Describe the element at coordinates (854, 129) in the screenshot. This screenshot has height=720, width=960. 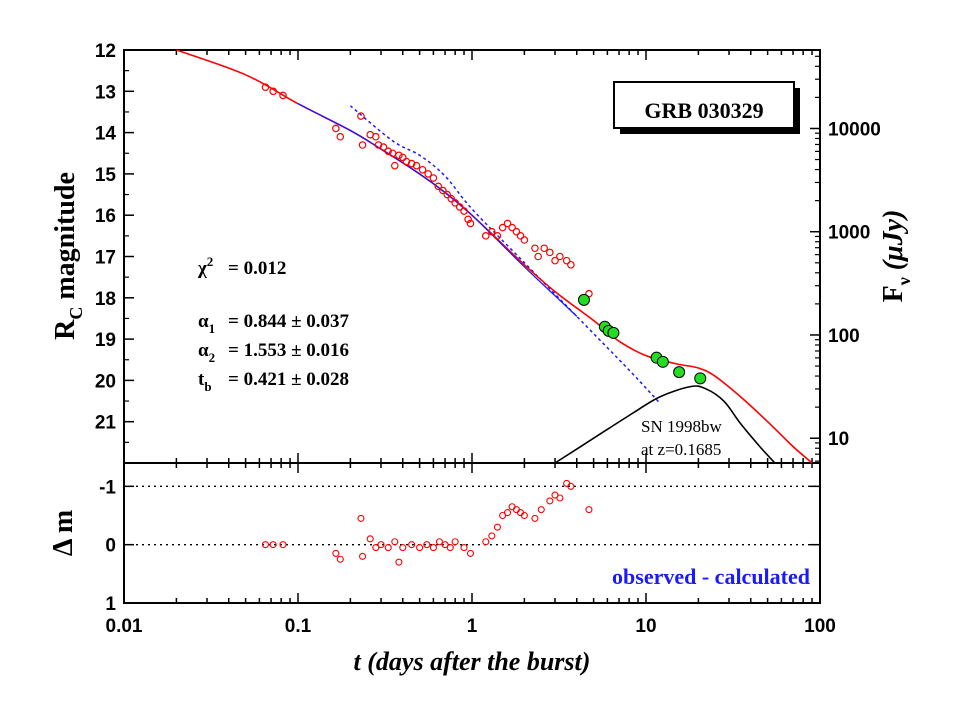
I see `right-y-tick-label: 10000` at that location.